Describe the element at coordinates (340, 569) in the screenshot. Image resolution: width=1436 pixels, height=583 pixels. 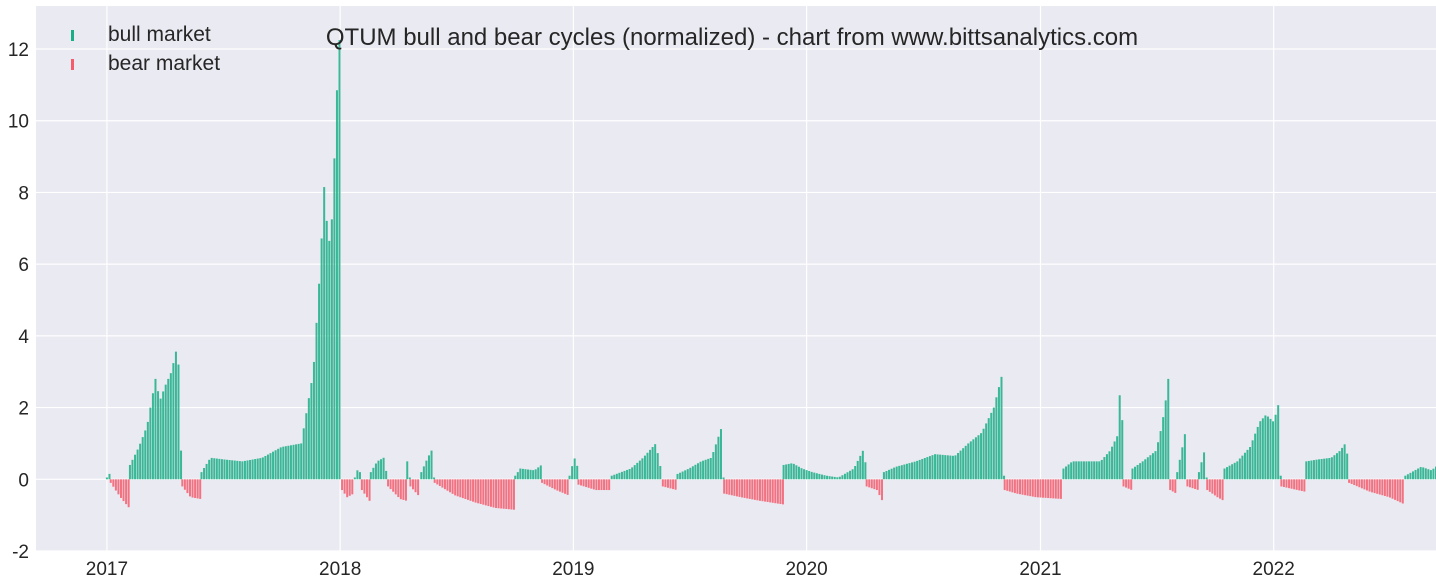
I see `x-tick-label: 2018` at that location.